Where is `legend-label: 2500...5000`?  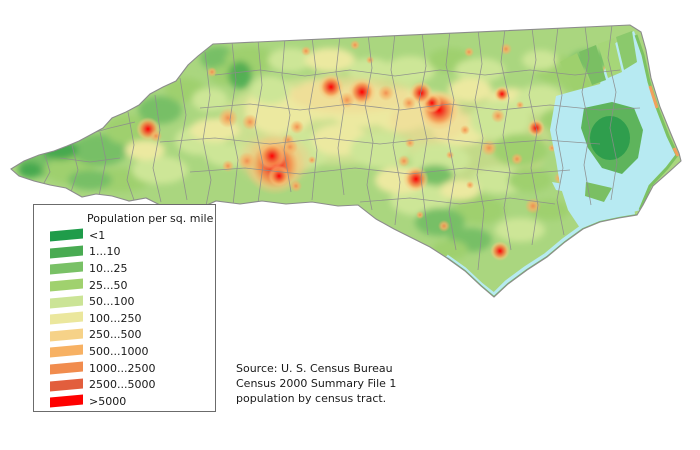 legend-label: 2500...5000 is located at coordinates (122, 385).